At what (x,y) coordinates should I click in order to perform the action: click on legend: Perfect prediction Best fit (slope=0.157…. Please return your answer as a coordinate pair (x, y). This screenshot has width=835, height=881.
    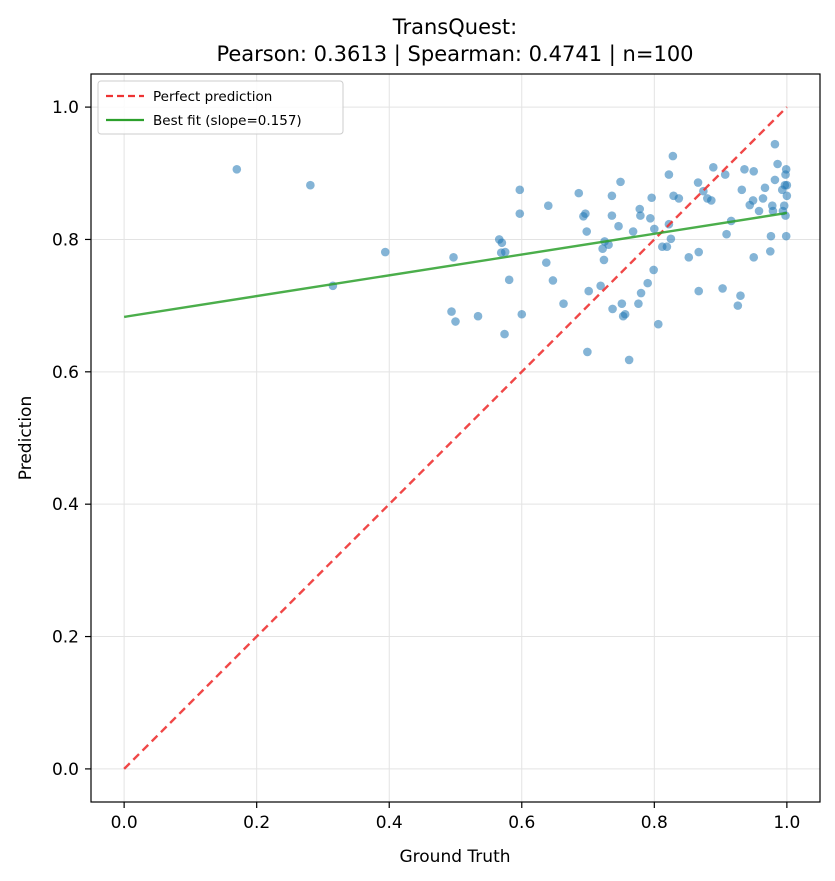
    Looking at the image, I should click on (220, 107).